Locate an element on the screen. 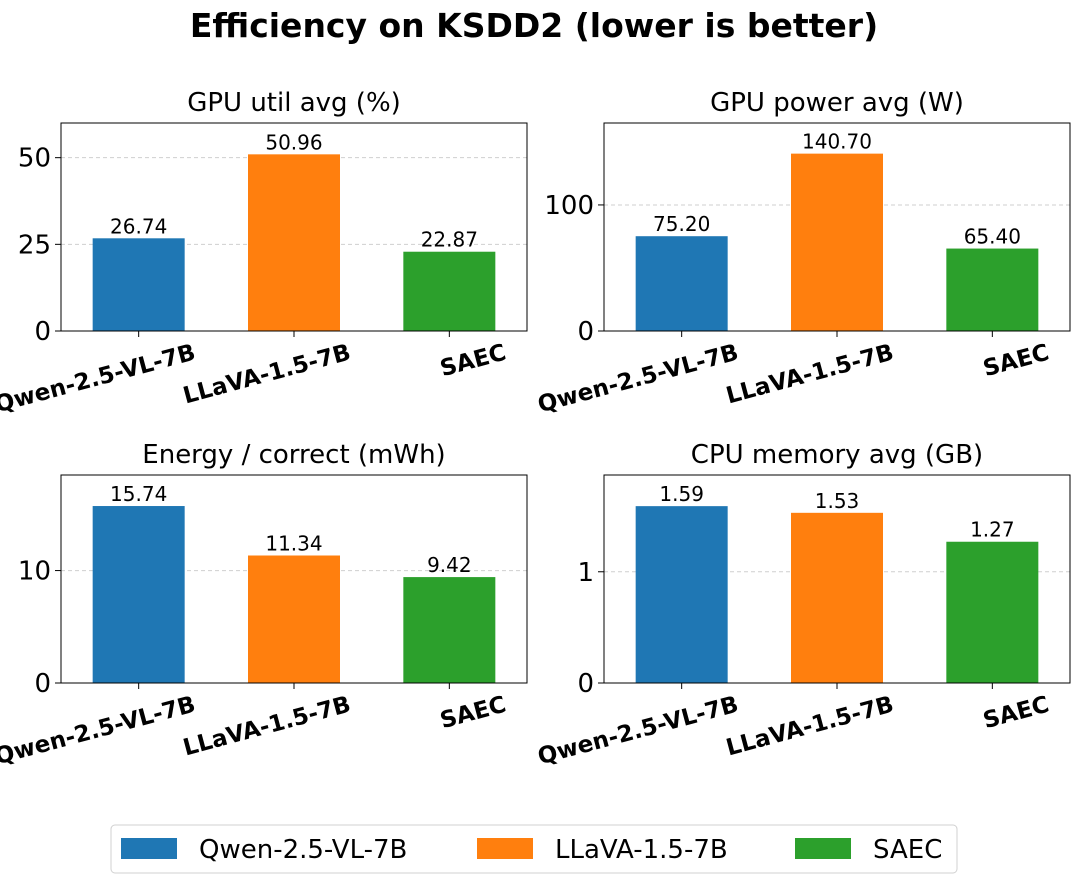 This screenshot has width=1078, height=884. legend-label: LLaVA-1.5-7B is located at coordinates (641, 850).